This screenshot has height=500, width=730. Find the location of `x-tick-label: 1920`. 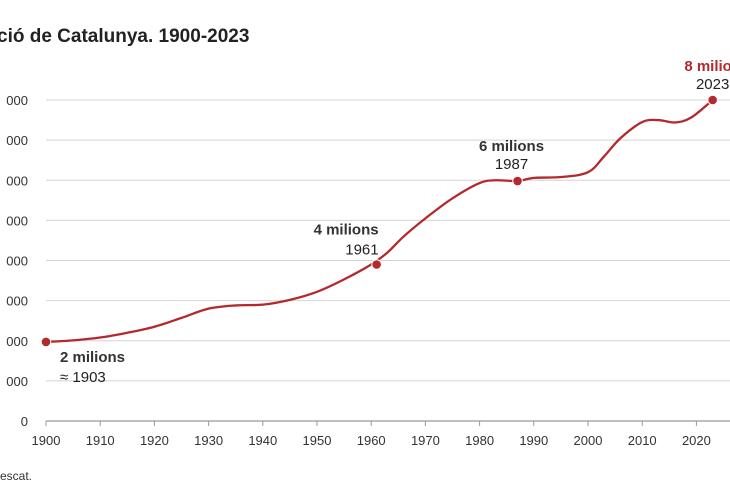

x-tick-label: 1920 is located at coordinates (154, 440).